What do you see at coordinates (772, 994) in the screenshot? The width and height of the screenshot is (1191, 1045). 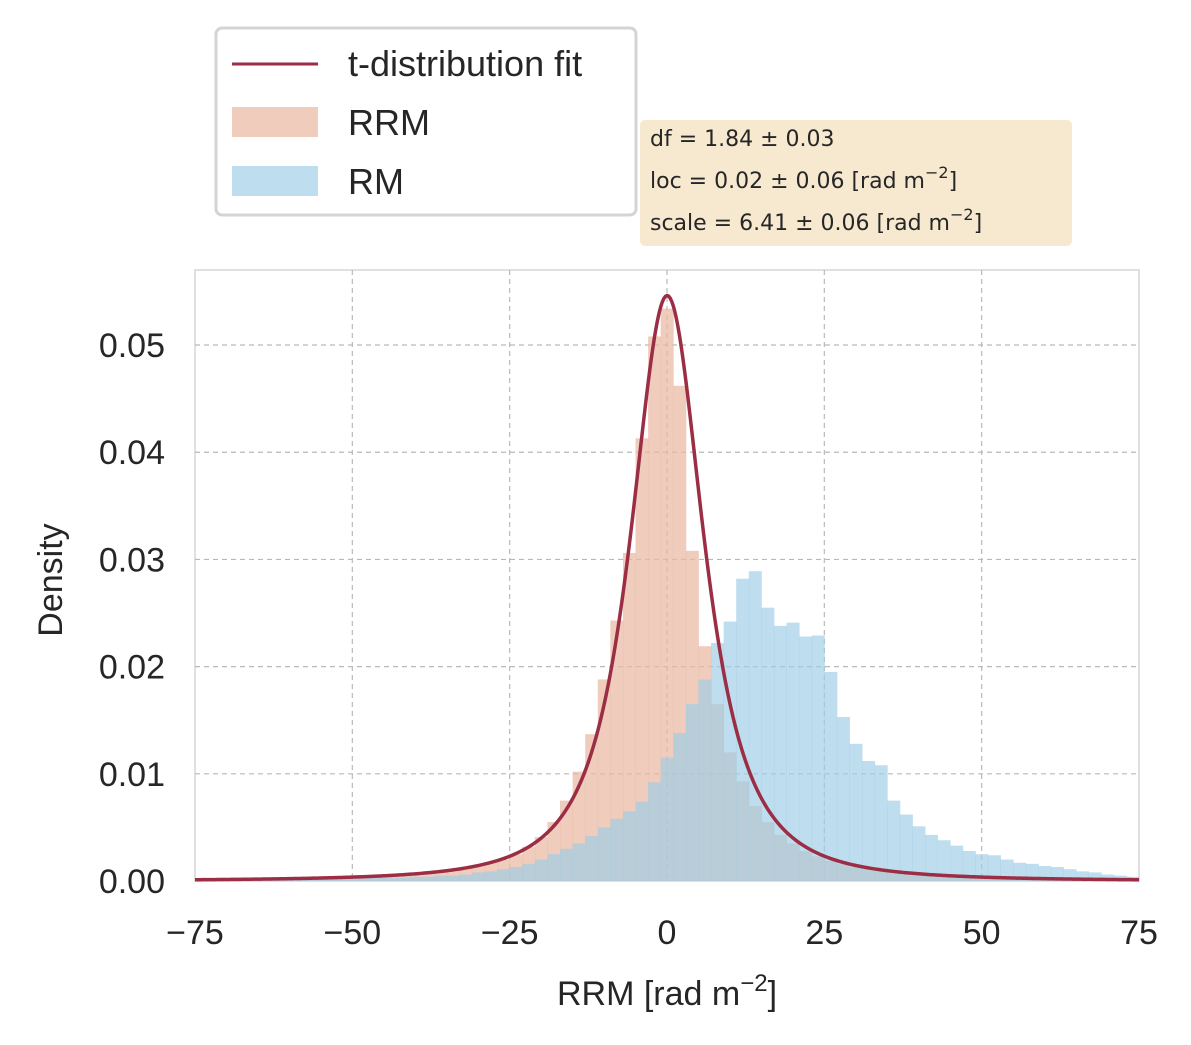 I see `x-axis-label-close: ]` at bounding box center [772, 994].